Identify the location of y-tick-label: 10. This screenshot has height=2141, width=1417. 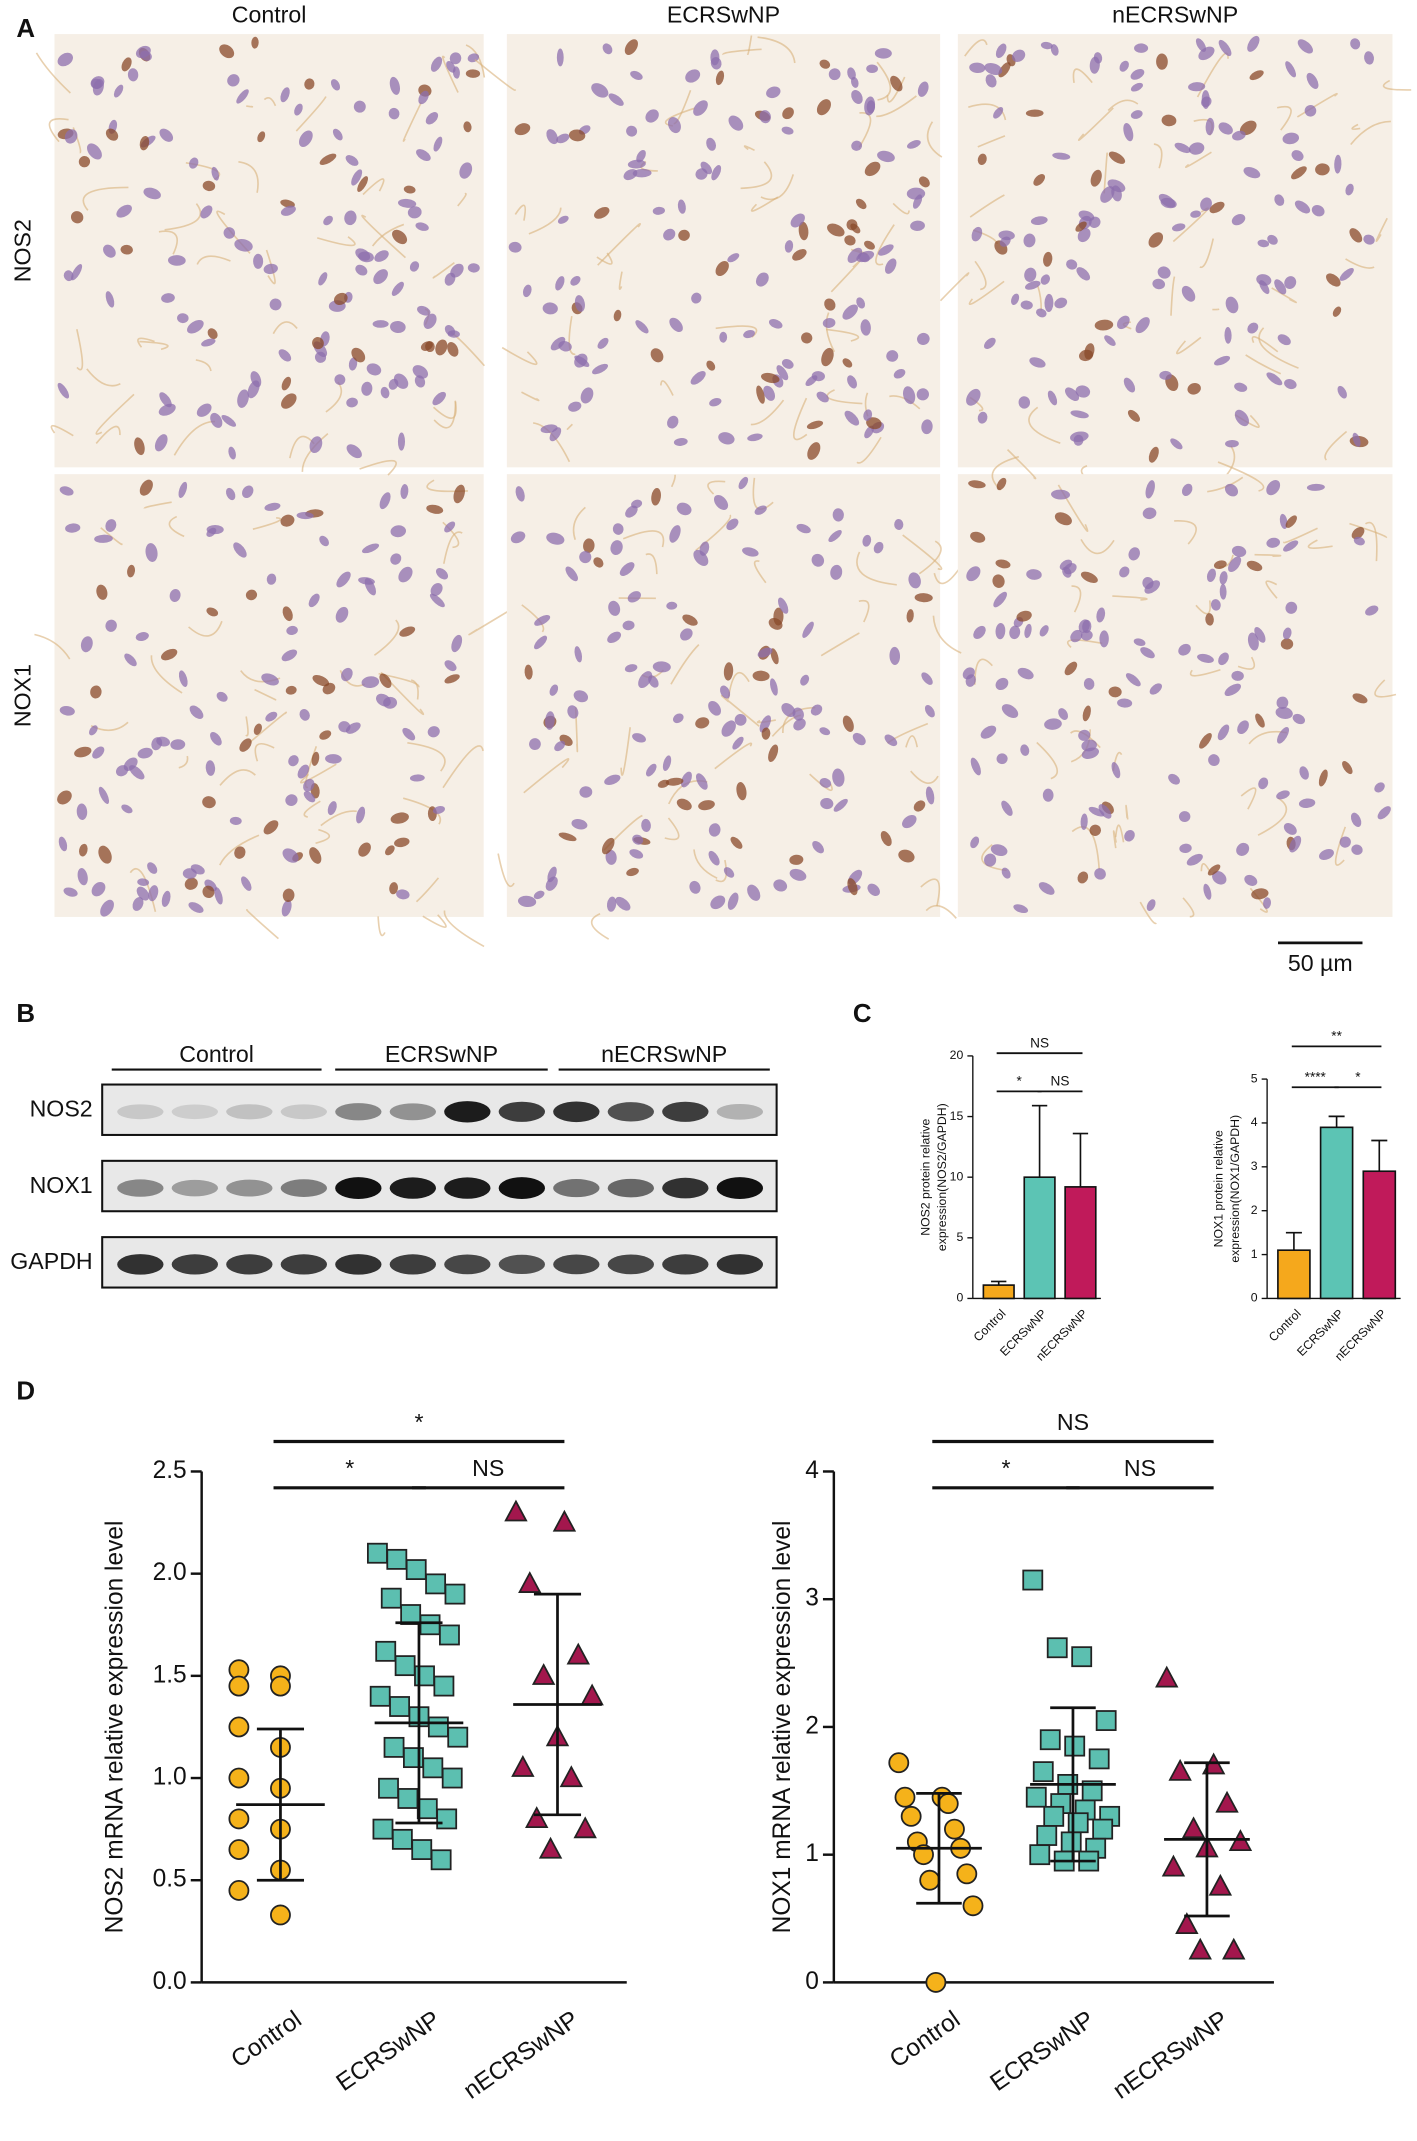
(957, 1176).